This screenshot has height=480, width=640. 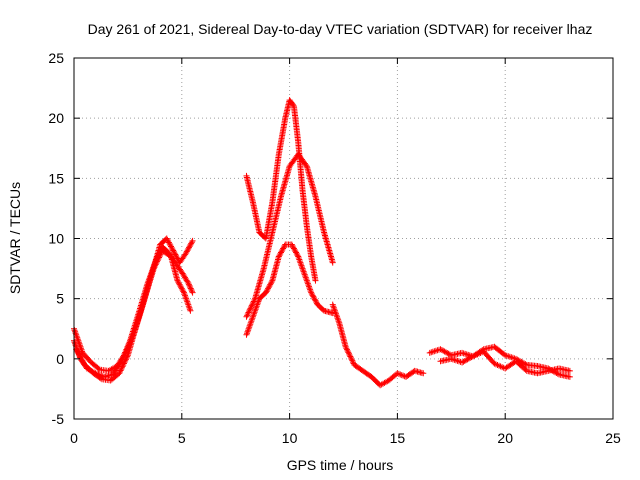 What do you see at coordinates (60, 299) in the screenshot?
I see `y-tick-label: 5` at bounding box center [60, 299].